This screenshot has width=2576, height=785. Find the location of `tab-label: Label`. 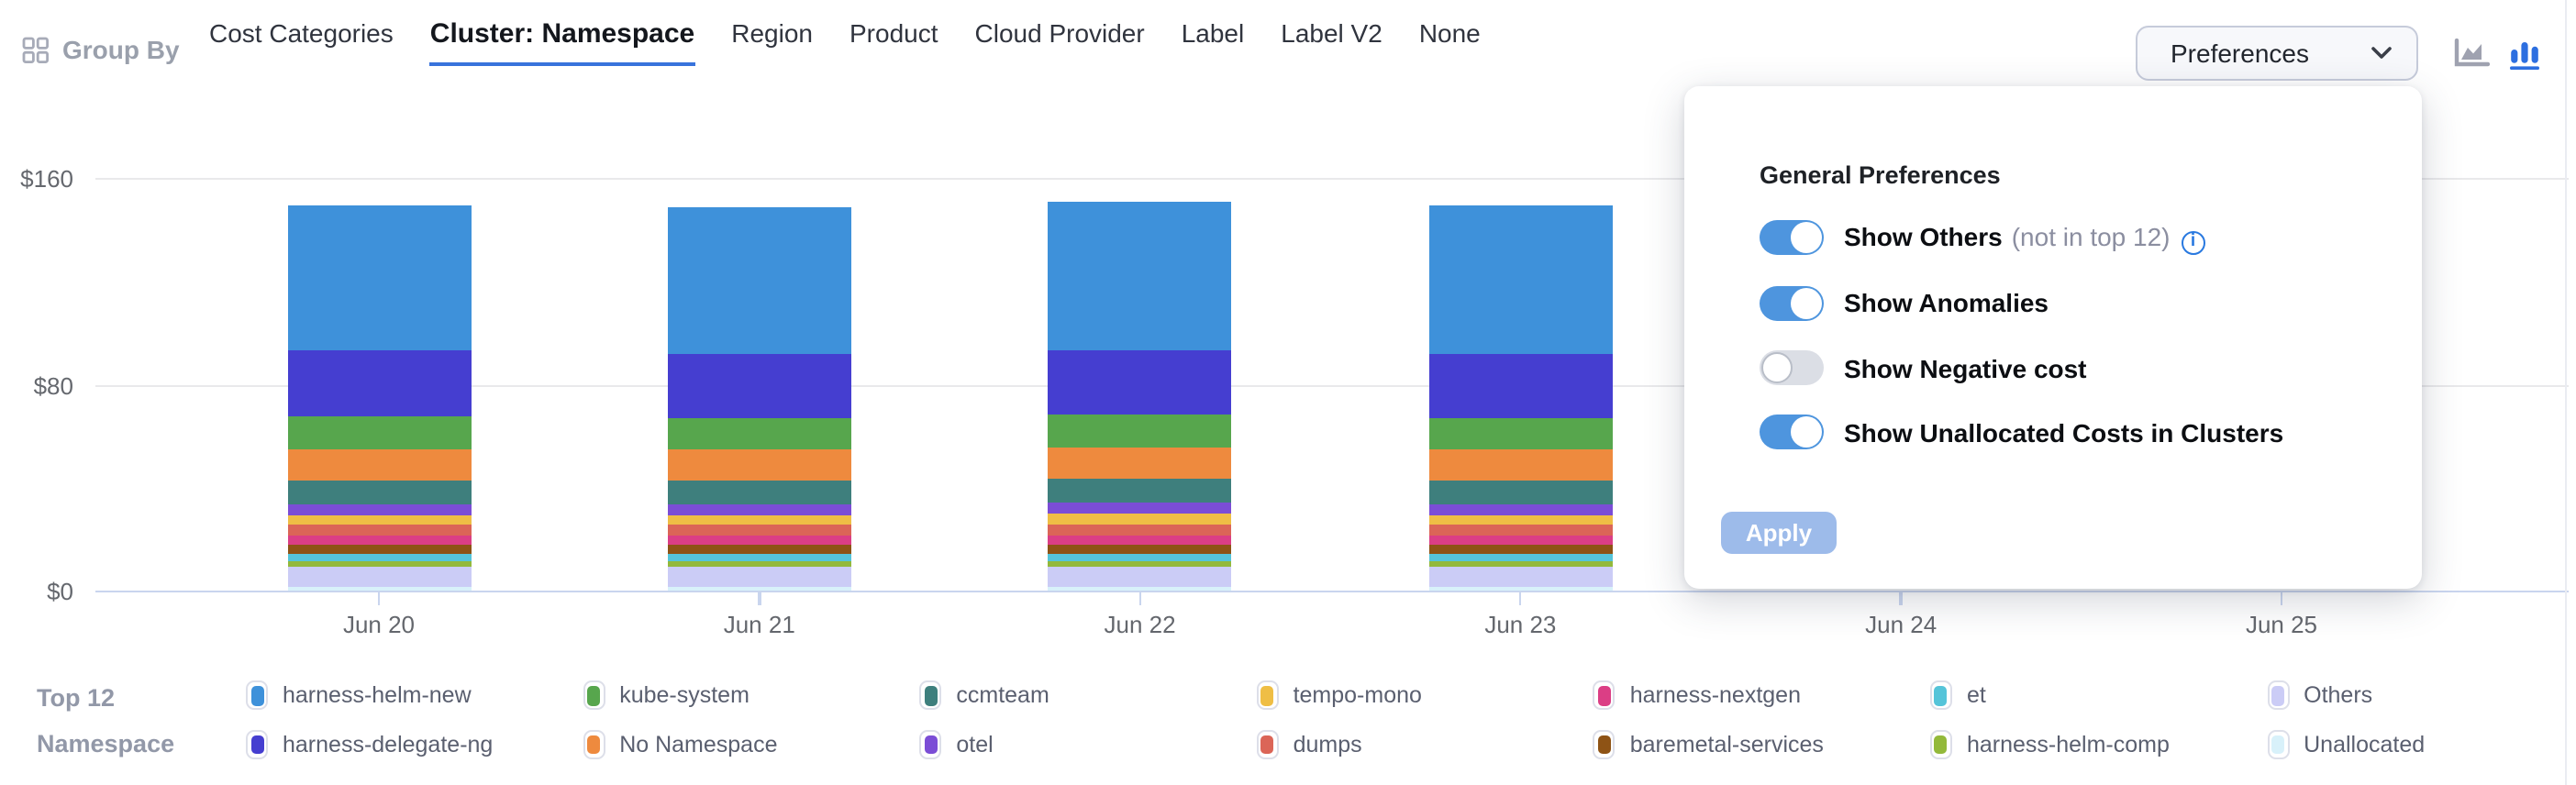

tab-label: Label is located at coordinates (1213, 33).